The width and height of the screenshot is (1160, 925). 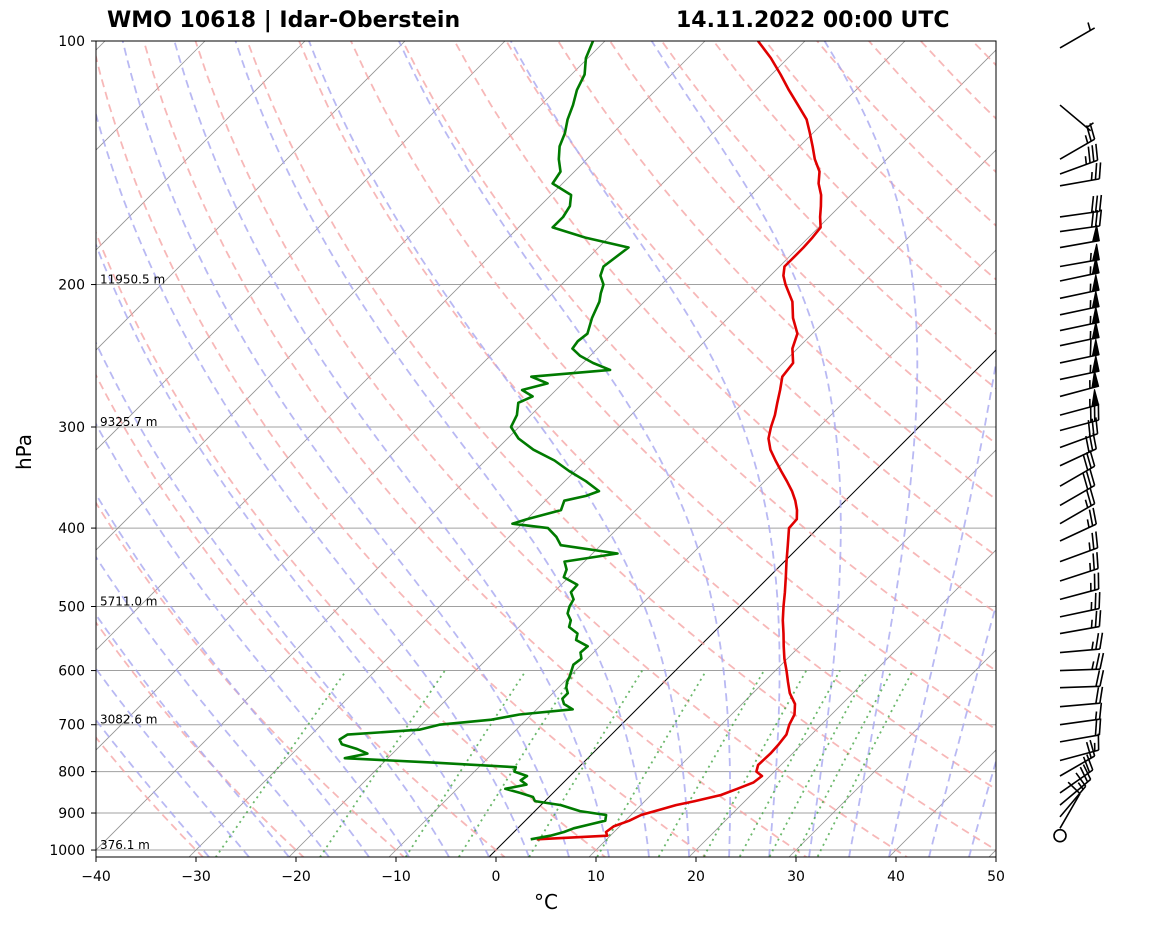 I want to click on y-tick-label: 600, so click(x=71, y=672).